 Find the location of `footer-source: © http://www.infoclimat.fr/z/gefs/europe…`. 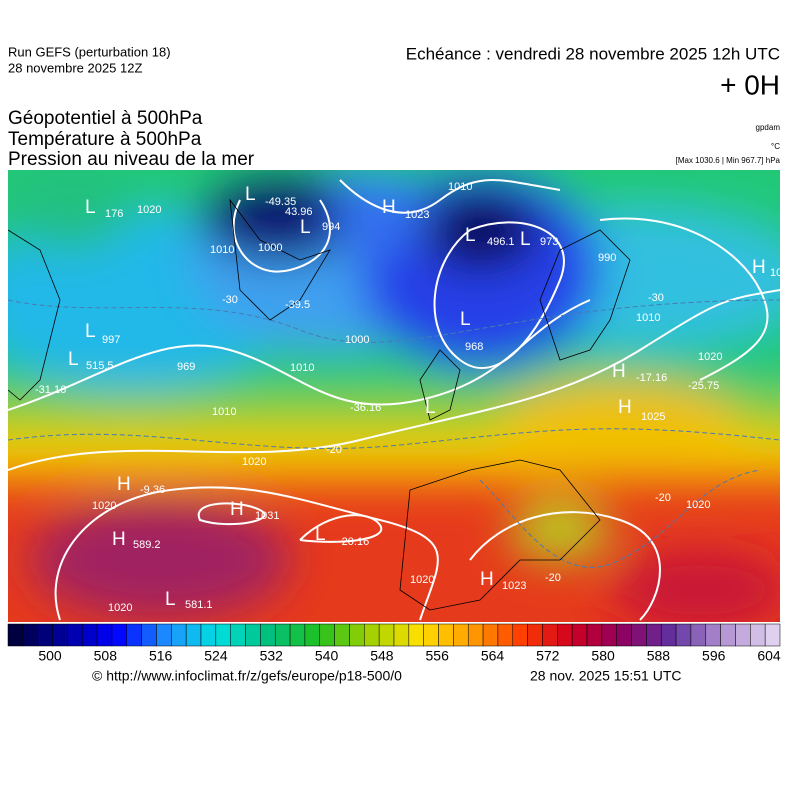

footer-source: © http://www.infoclimat.fr/z/gefs/europe… is located at coordinates (247, 676).